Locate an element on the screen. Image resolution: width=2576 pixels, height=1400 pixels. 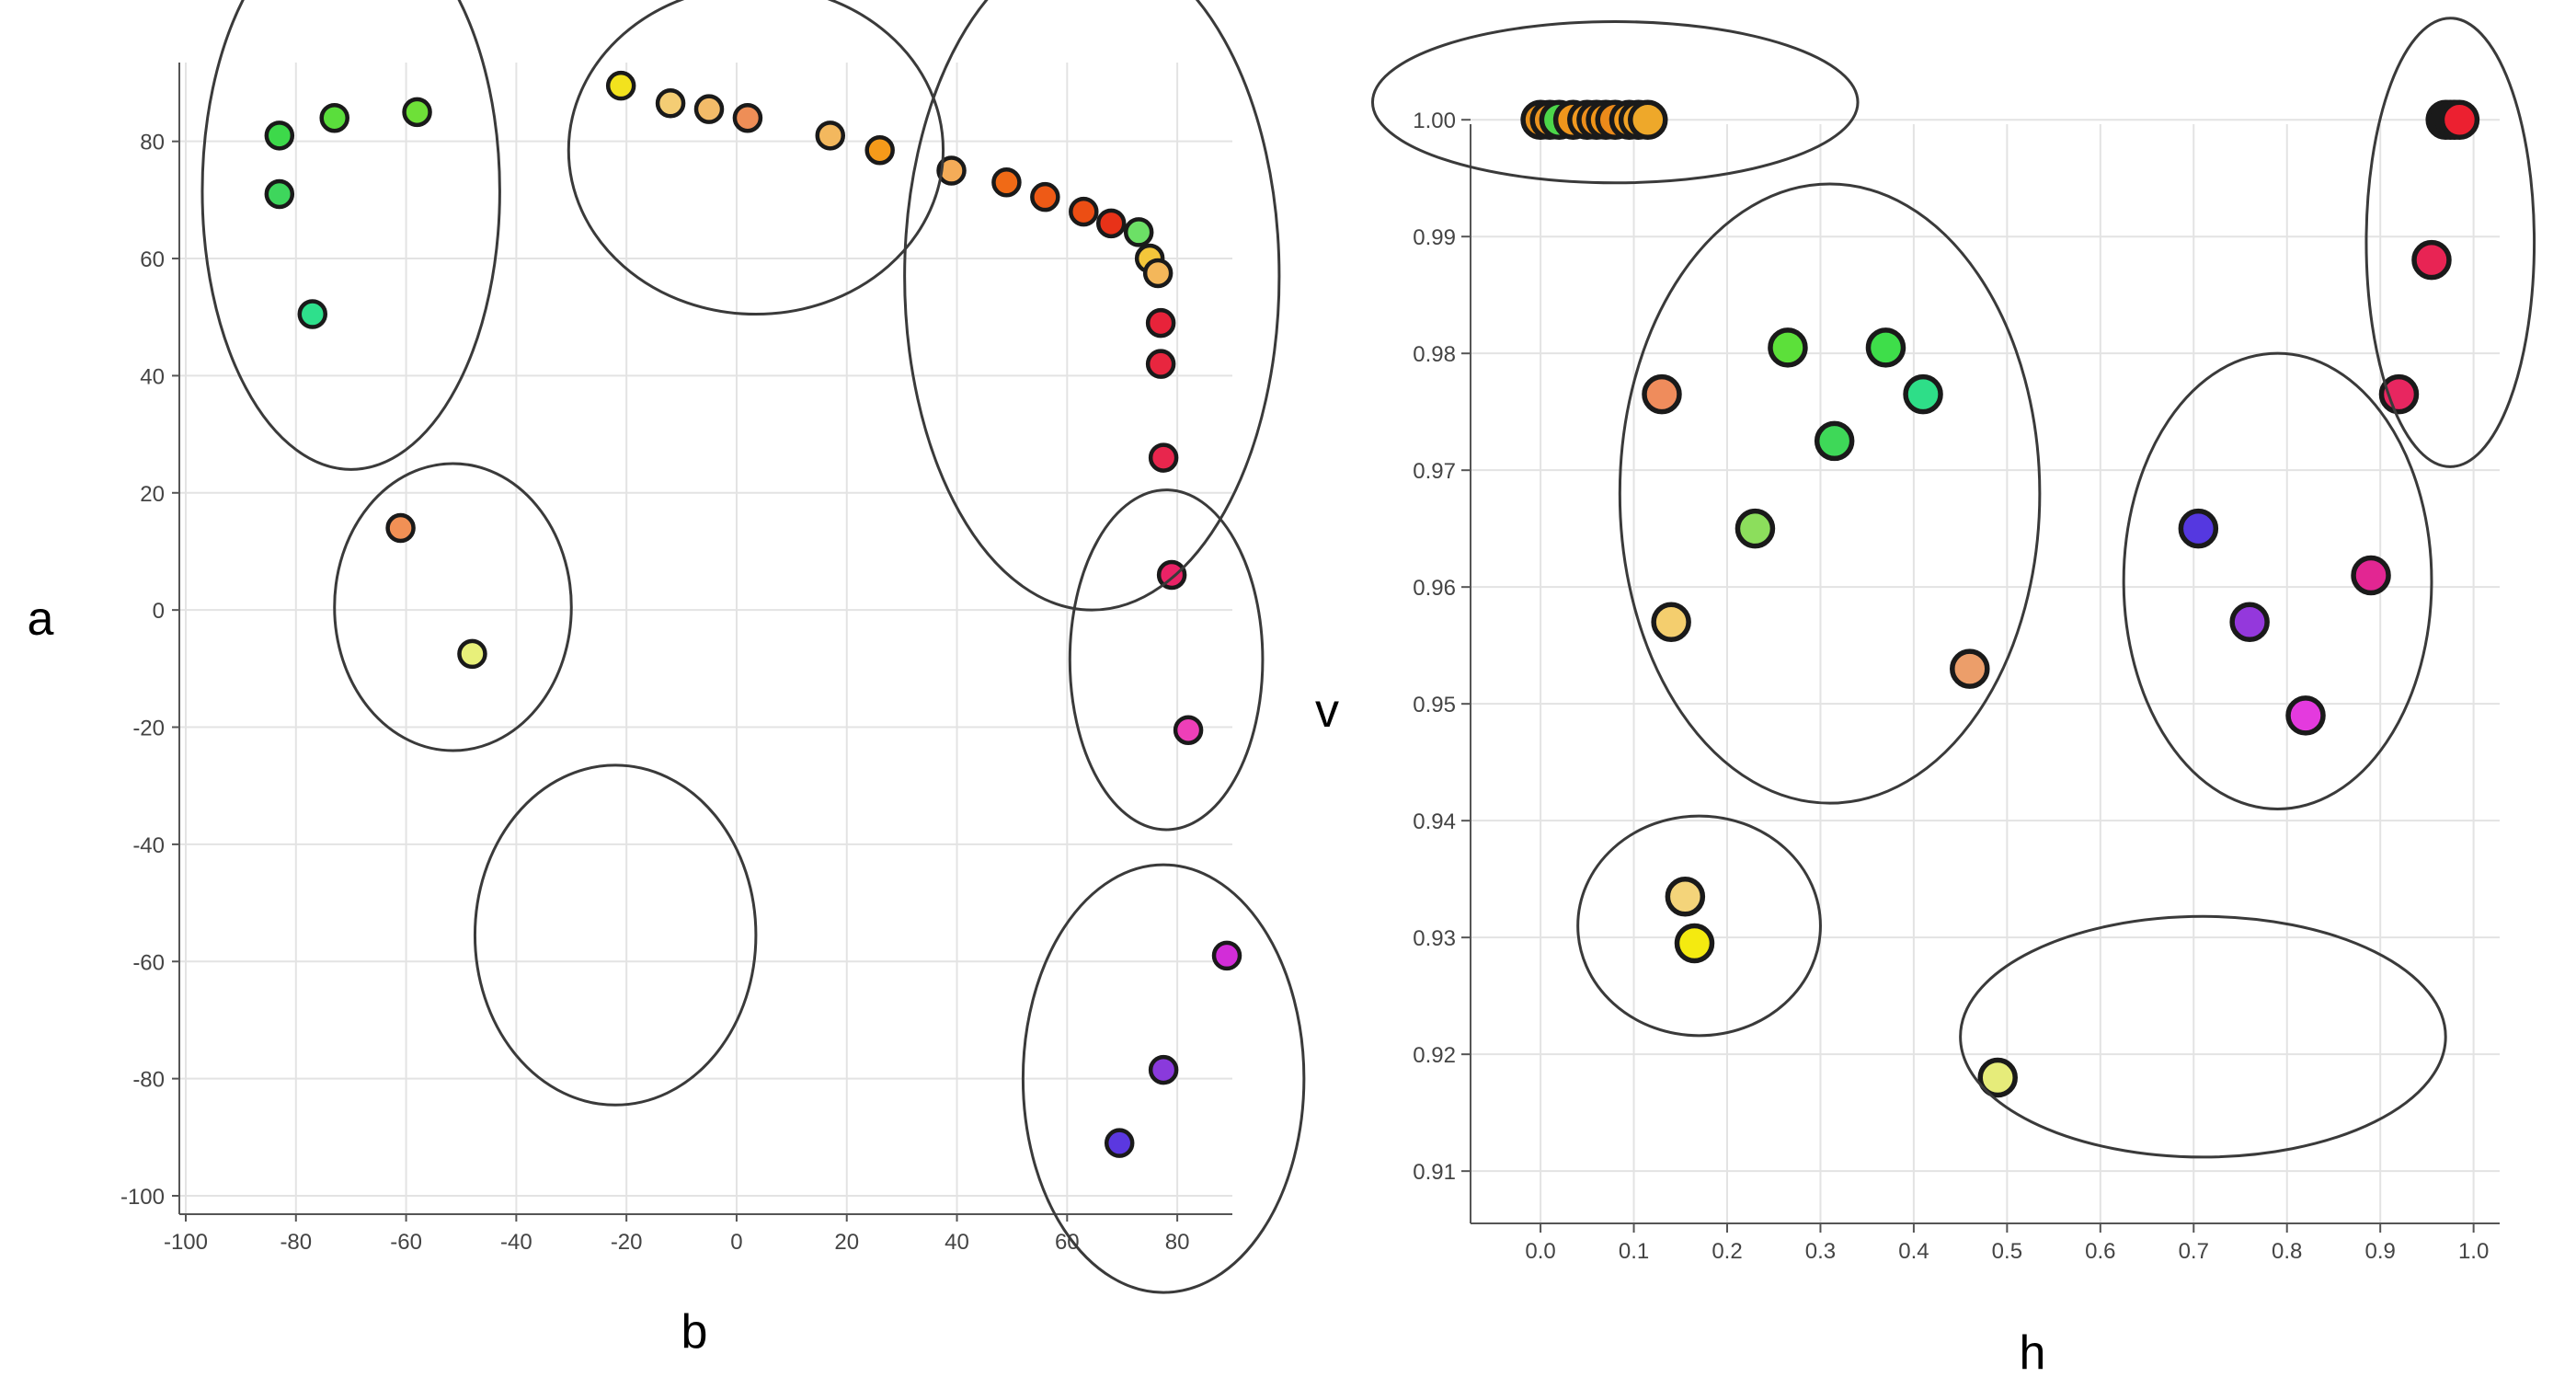
right-x-tick-label: 0.8 is located at coordinates (2287, 1251).